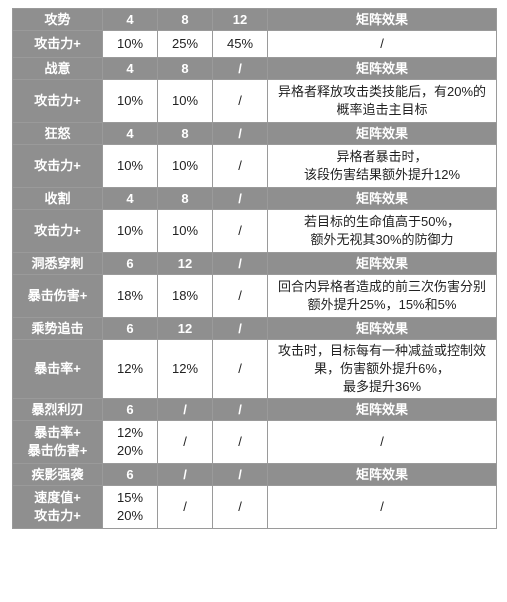 Image resolution: width=507 pixels, height=602 pixels. What do you see at coordinates (57, 68) in the screenshot?
I see `set-name: 战意` at bounding box center [57, 68].